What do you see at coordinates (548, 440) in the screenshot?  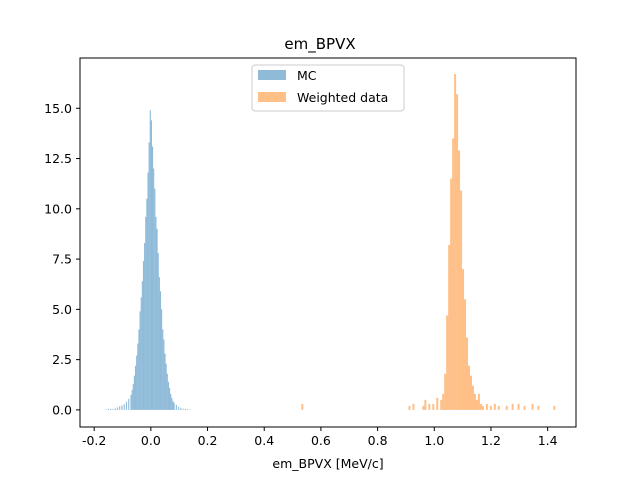 I see `x-tick-label: 1.4` at bounding box center [548, 440].